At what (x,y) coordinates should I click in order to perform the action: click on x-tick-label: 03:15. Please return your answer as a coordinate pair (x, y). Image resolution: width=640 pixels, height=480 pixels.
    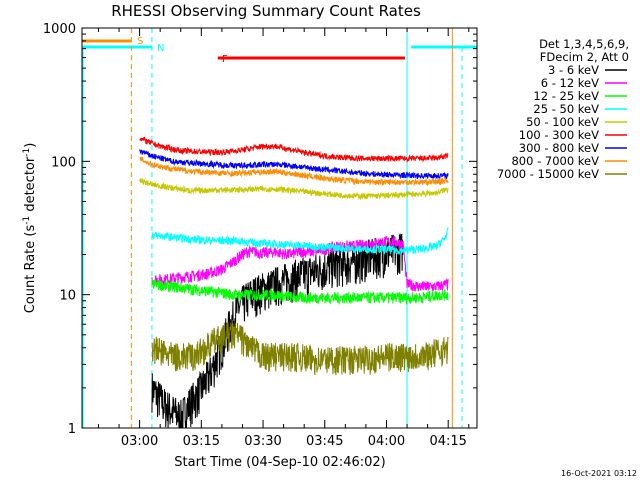
    Looking at the image, I should click on (201, 441).